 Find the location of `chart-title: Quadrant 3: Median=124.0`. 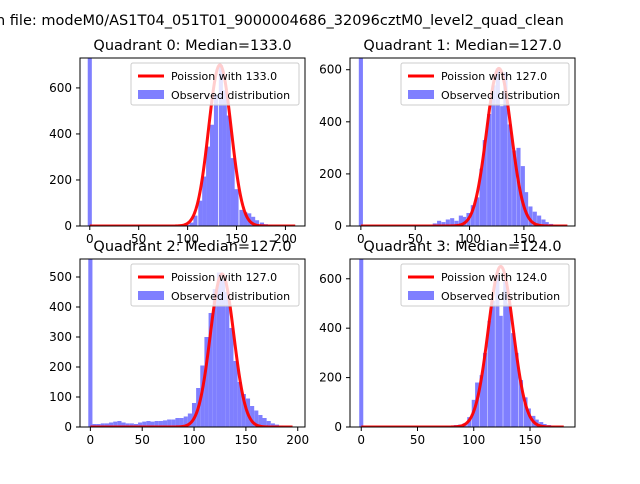

chart-title: Quadrant 3: Median=124.0 is located at coordinates (462, 247).